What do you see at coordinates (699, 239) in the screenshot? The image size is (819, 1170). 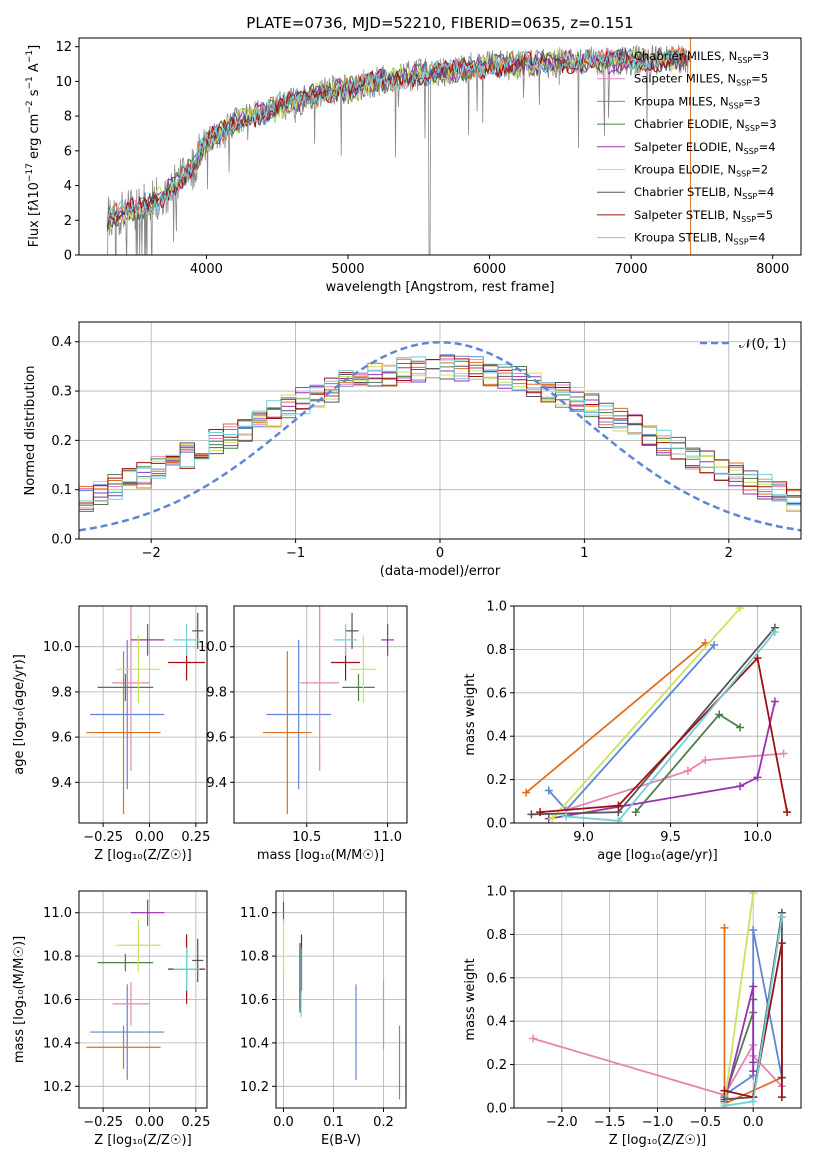 I see `legend-label-kroupa_stelib: Kroupa STELIB, NSSP=4` at bounding box center [699, 239].